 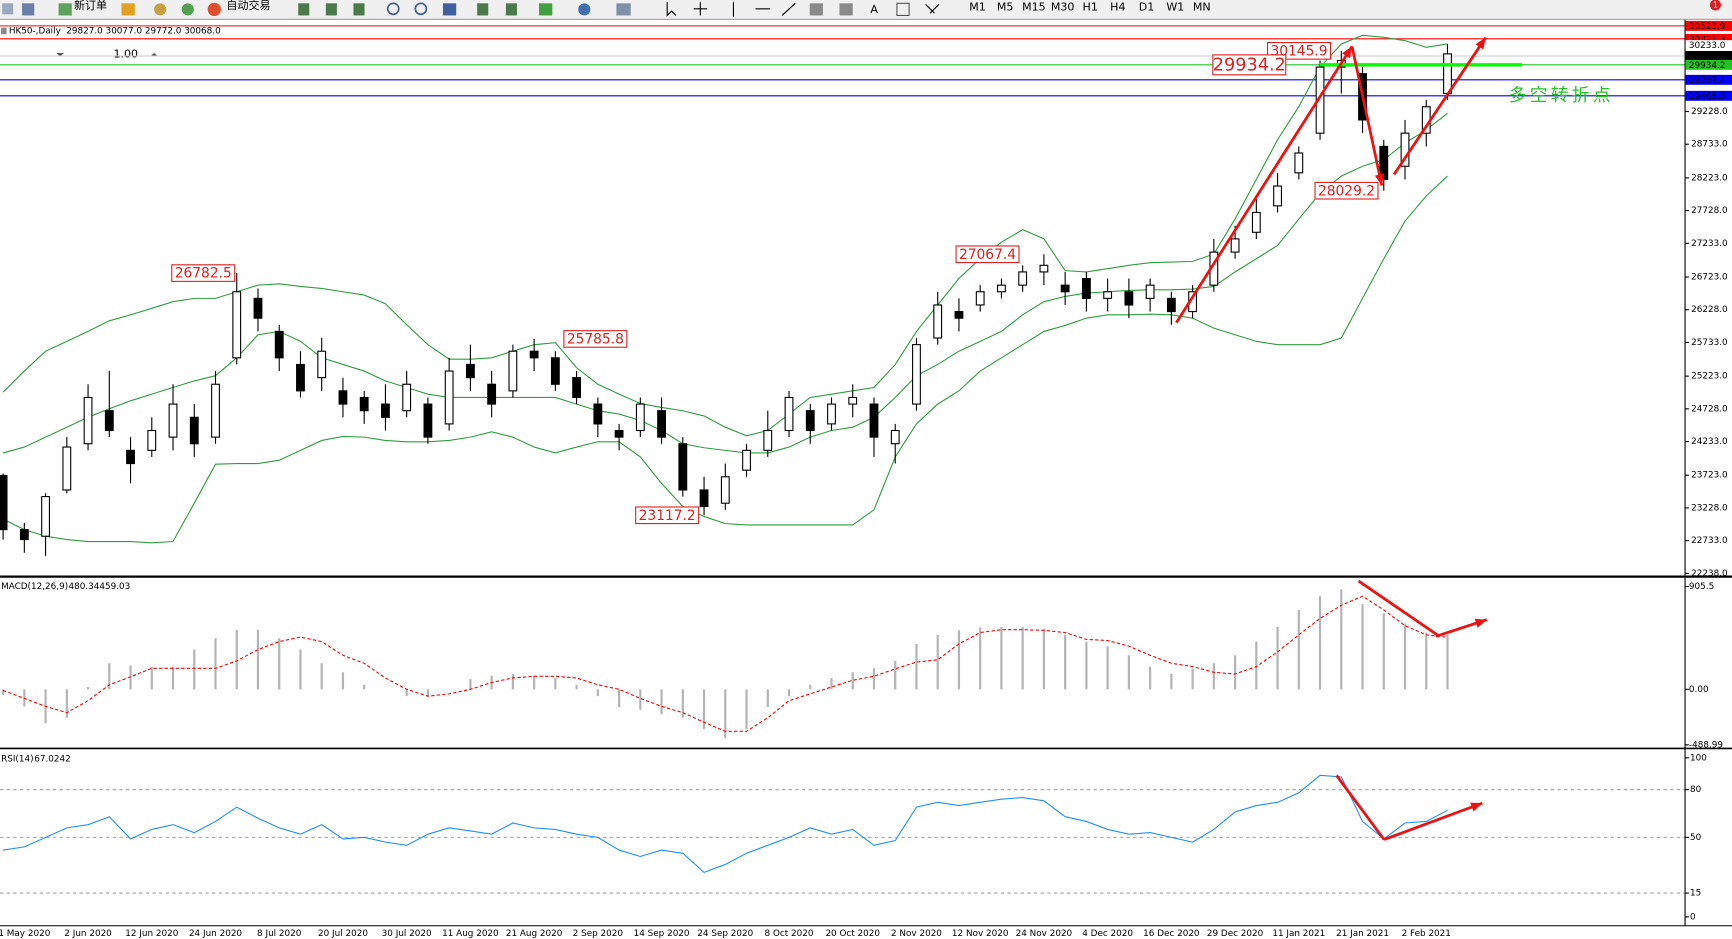 What do you see at coordinates (114, 587) in the screenshot?
I see `macd-signal-value: 459.03` at bounding box center [114, 587].